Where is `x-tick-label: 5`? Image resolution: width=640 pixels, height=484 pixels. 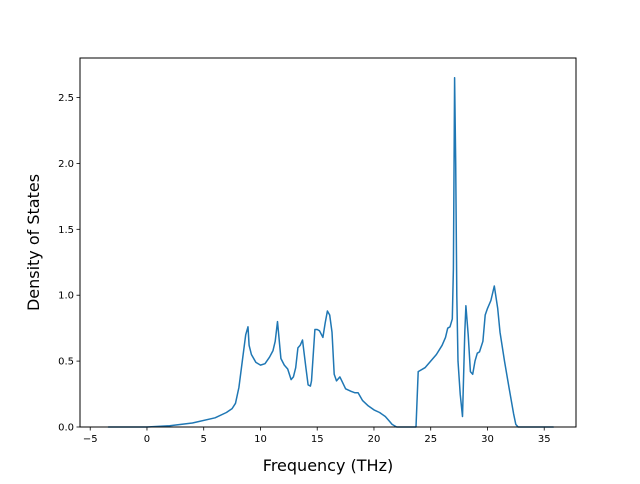
x-tick-label: 5 is located at coordinates (204, 439).